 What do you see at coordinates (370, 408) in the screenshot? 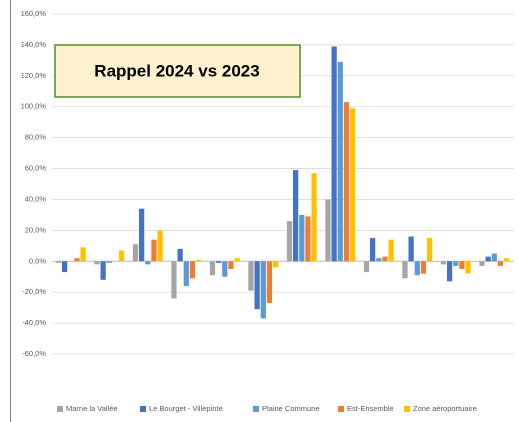
I see `legend-label: Est-Ensemble` at bounding box center [370, 408].